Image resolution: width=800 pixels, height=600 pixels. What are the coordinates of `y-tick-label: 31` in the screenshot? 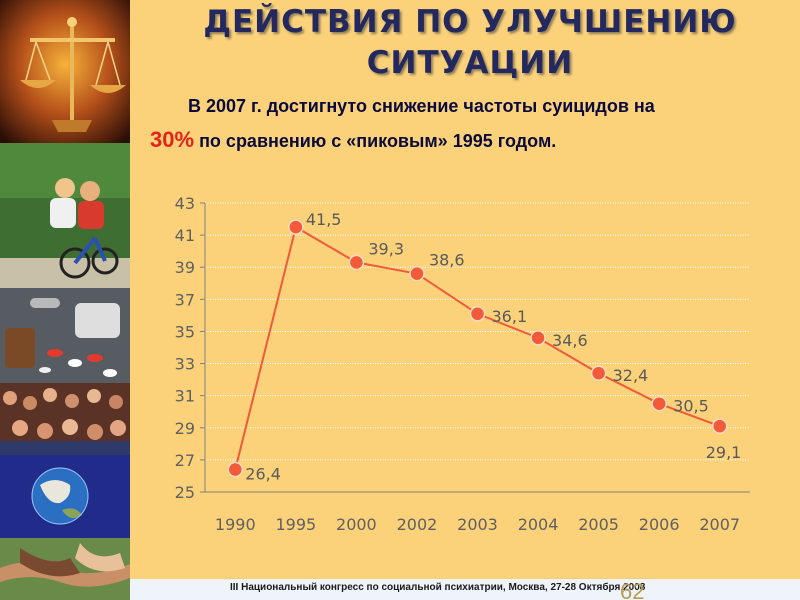 It's located at (185, 396).